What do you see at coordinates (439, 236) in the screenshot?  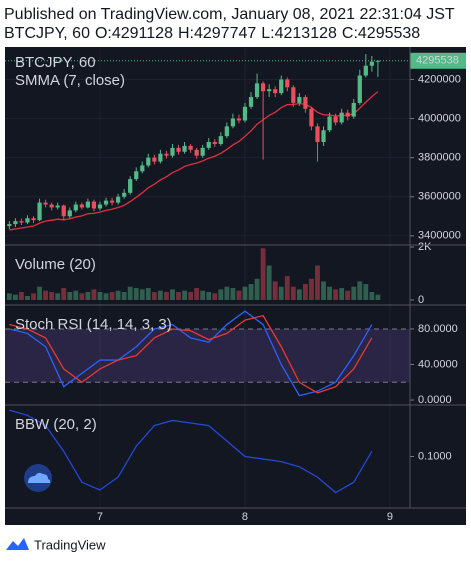 I see `y-tick-label: 3400000` at bounding box center [439, 236].